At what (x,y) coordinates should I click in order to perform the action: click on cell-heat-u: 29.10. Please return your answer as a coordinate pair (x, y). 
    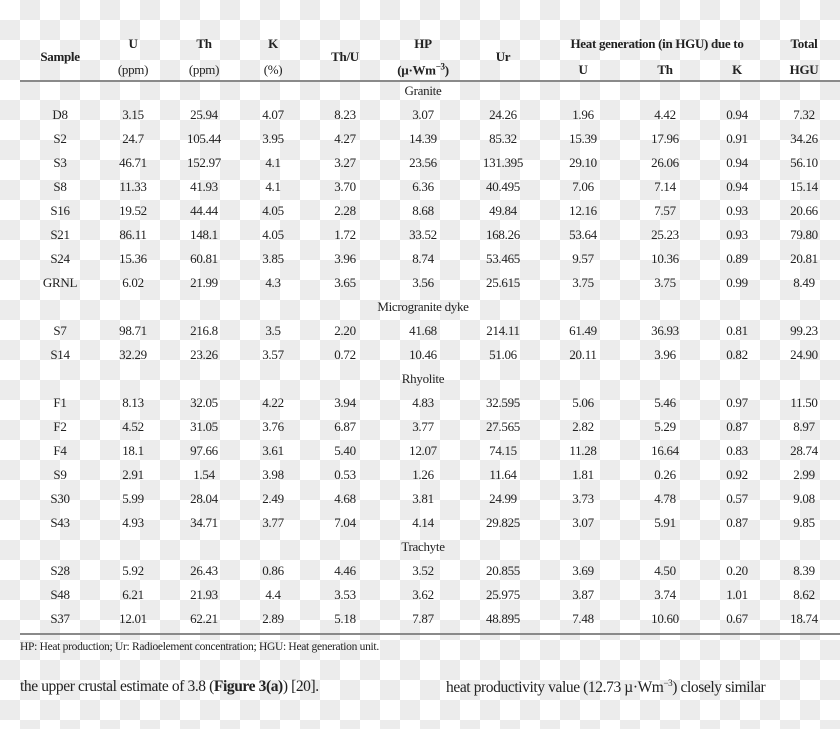
    Looking at the image, I should click on (583, 162).